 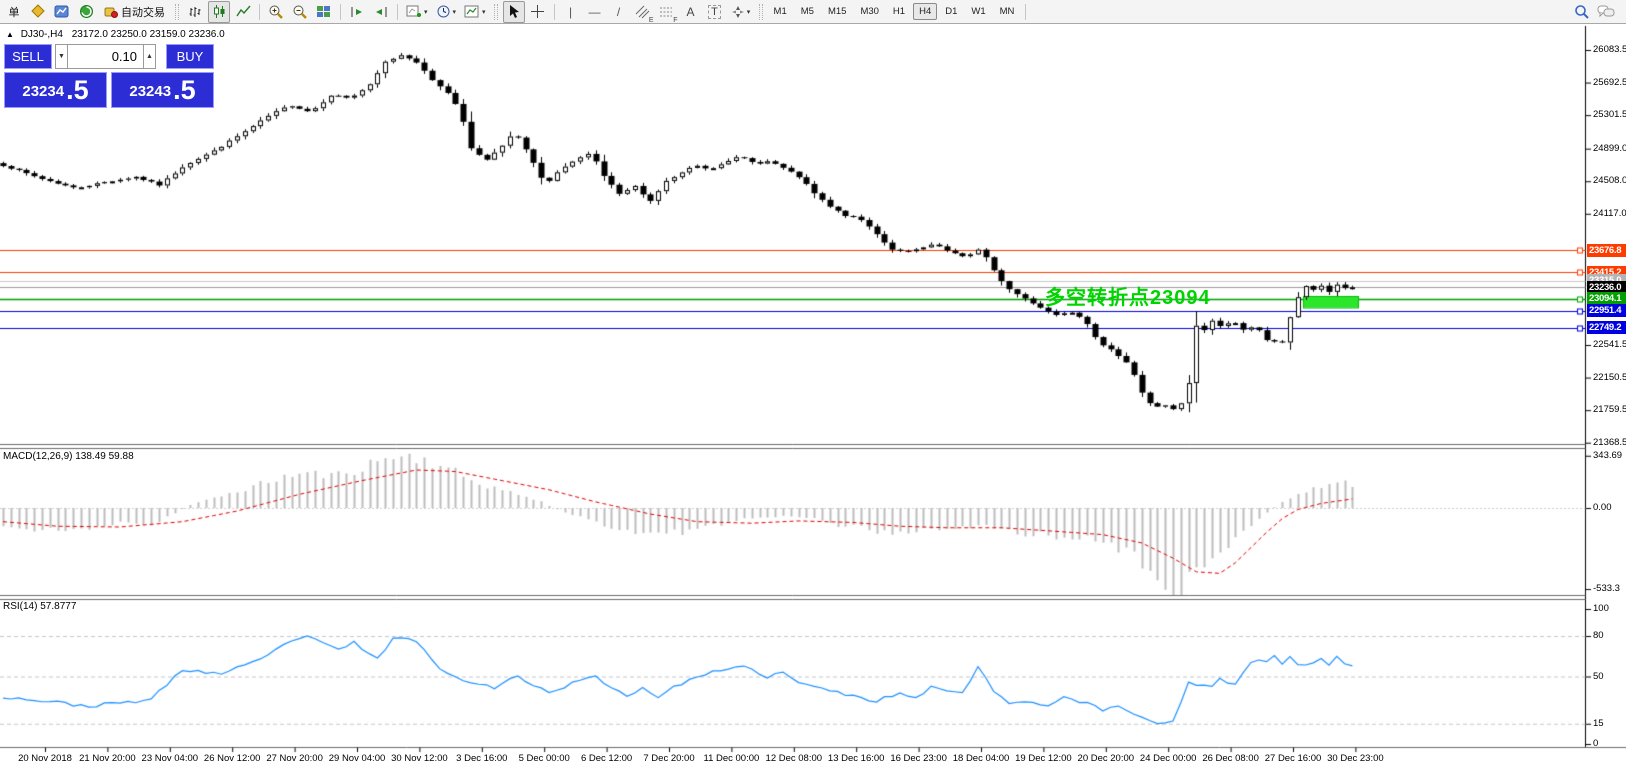 I want to click on horizontal-line-tool-icon: —, so click(x=595, y=12).